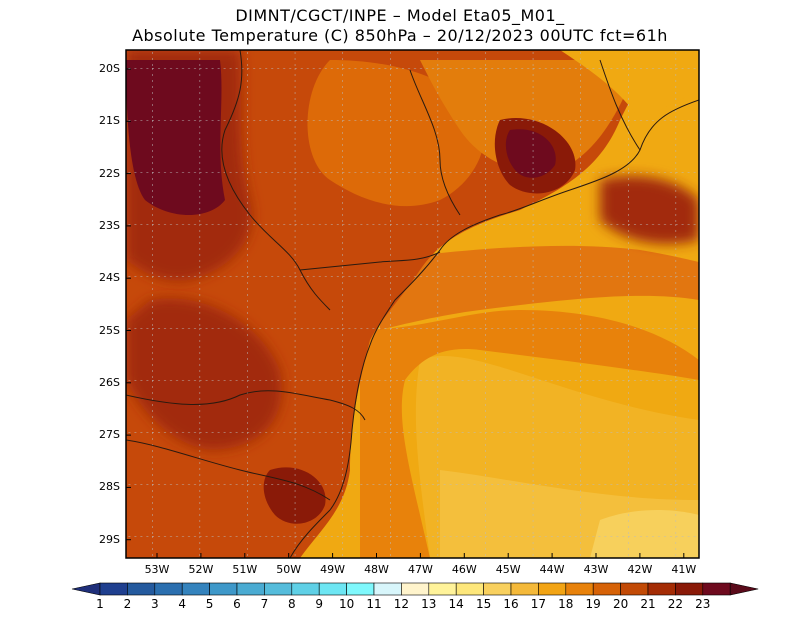  Describe the element at coordinates (640, 569) in the screenshot. I see `longitude-label: 42W` at that location.